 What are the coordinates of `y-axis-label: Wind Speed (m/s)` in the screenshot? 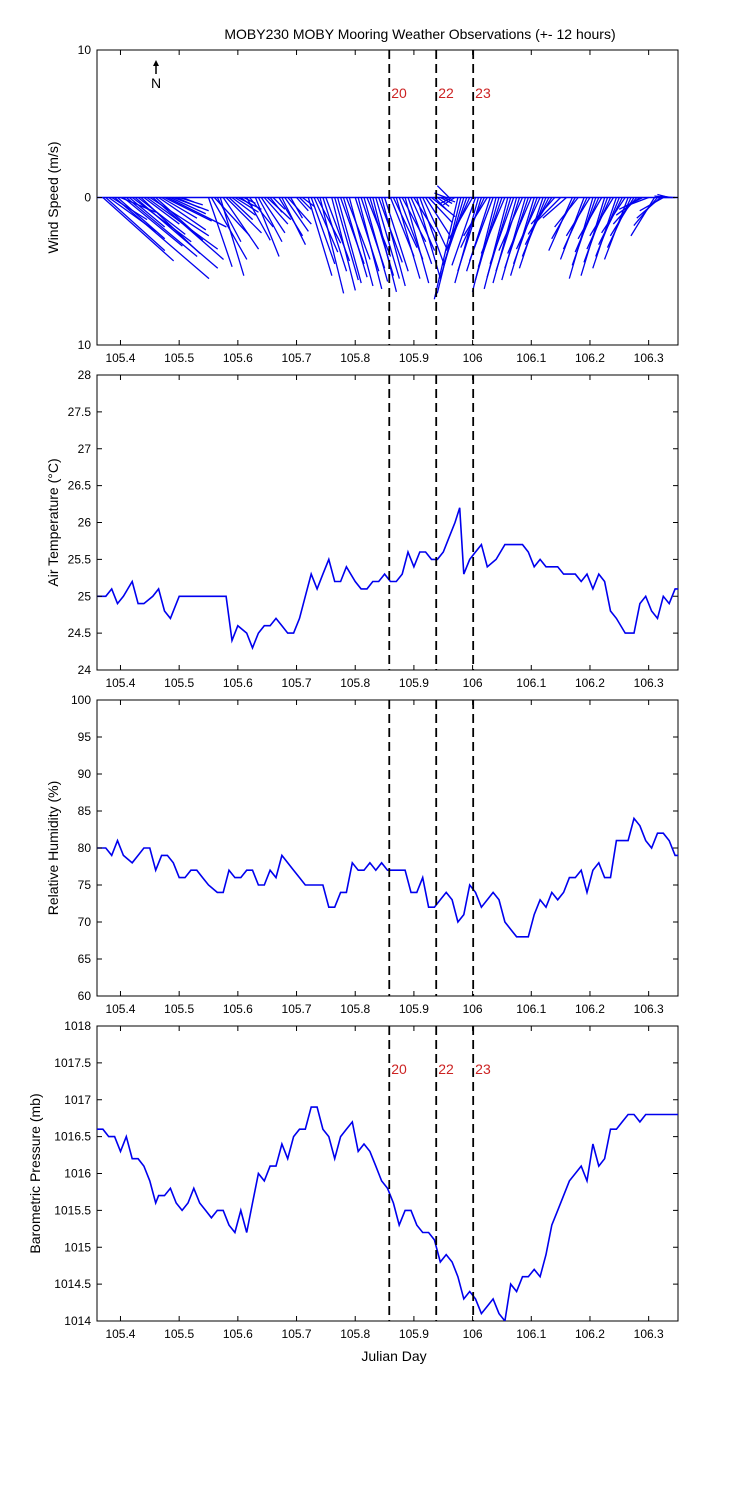 It's located at (53, 197).